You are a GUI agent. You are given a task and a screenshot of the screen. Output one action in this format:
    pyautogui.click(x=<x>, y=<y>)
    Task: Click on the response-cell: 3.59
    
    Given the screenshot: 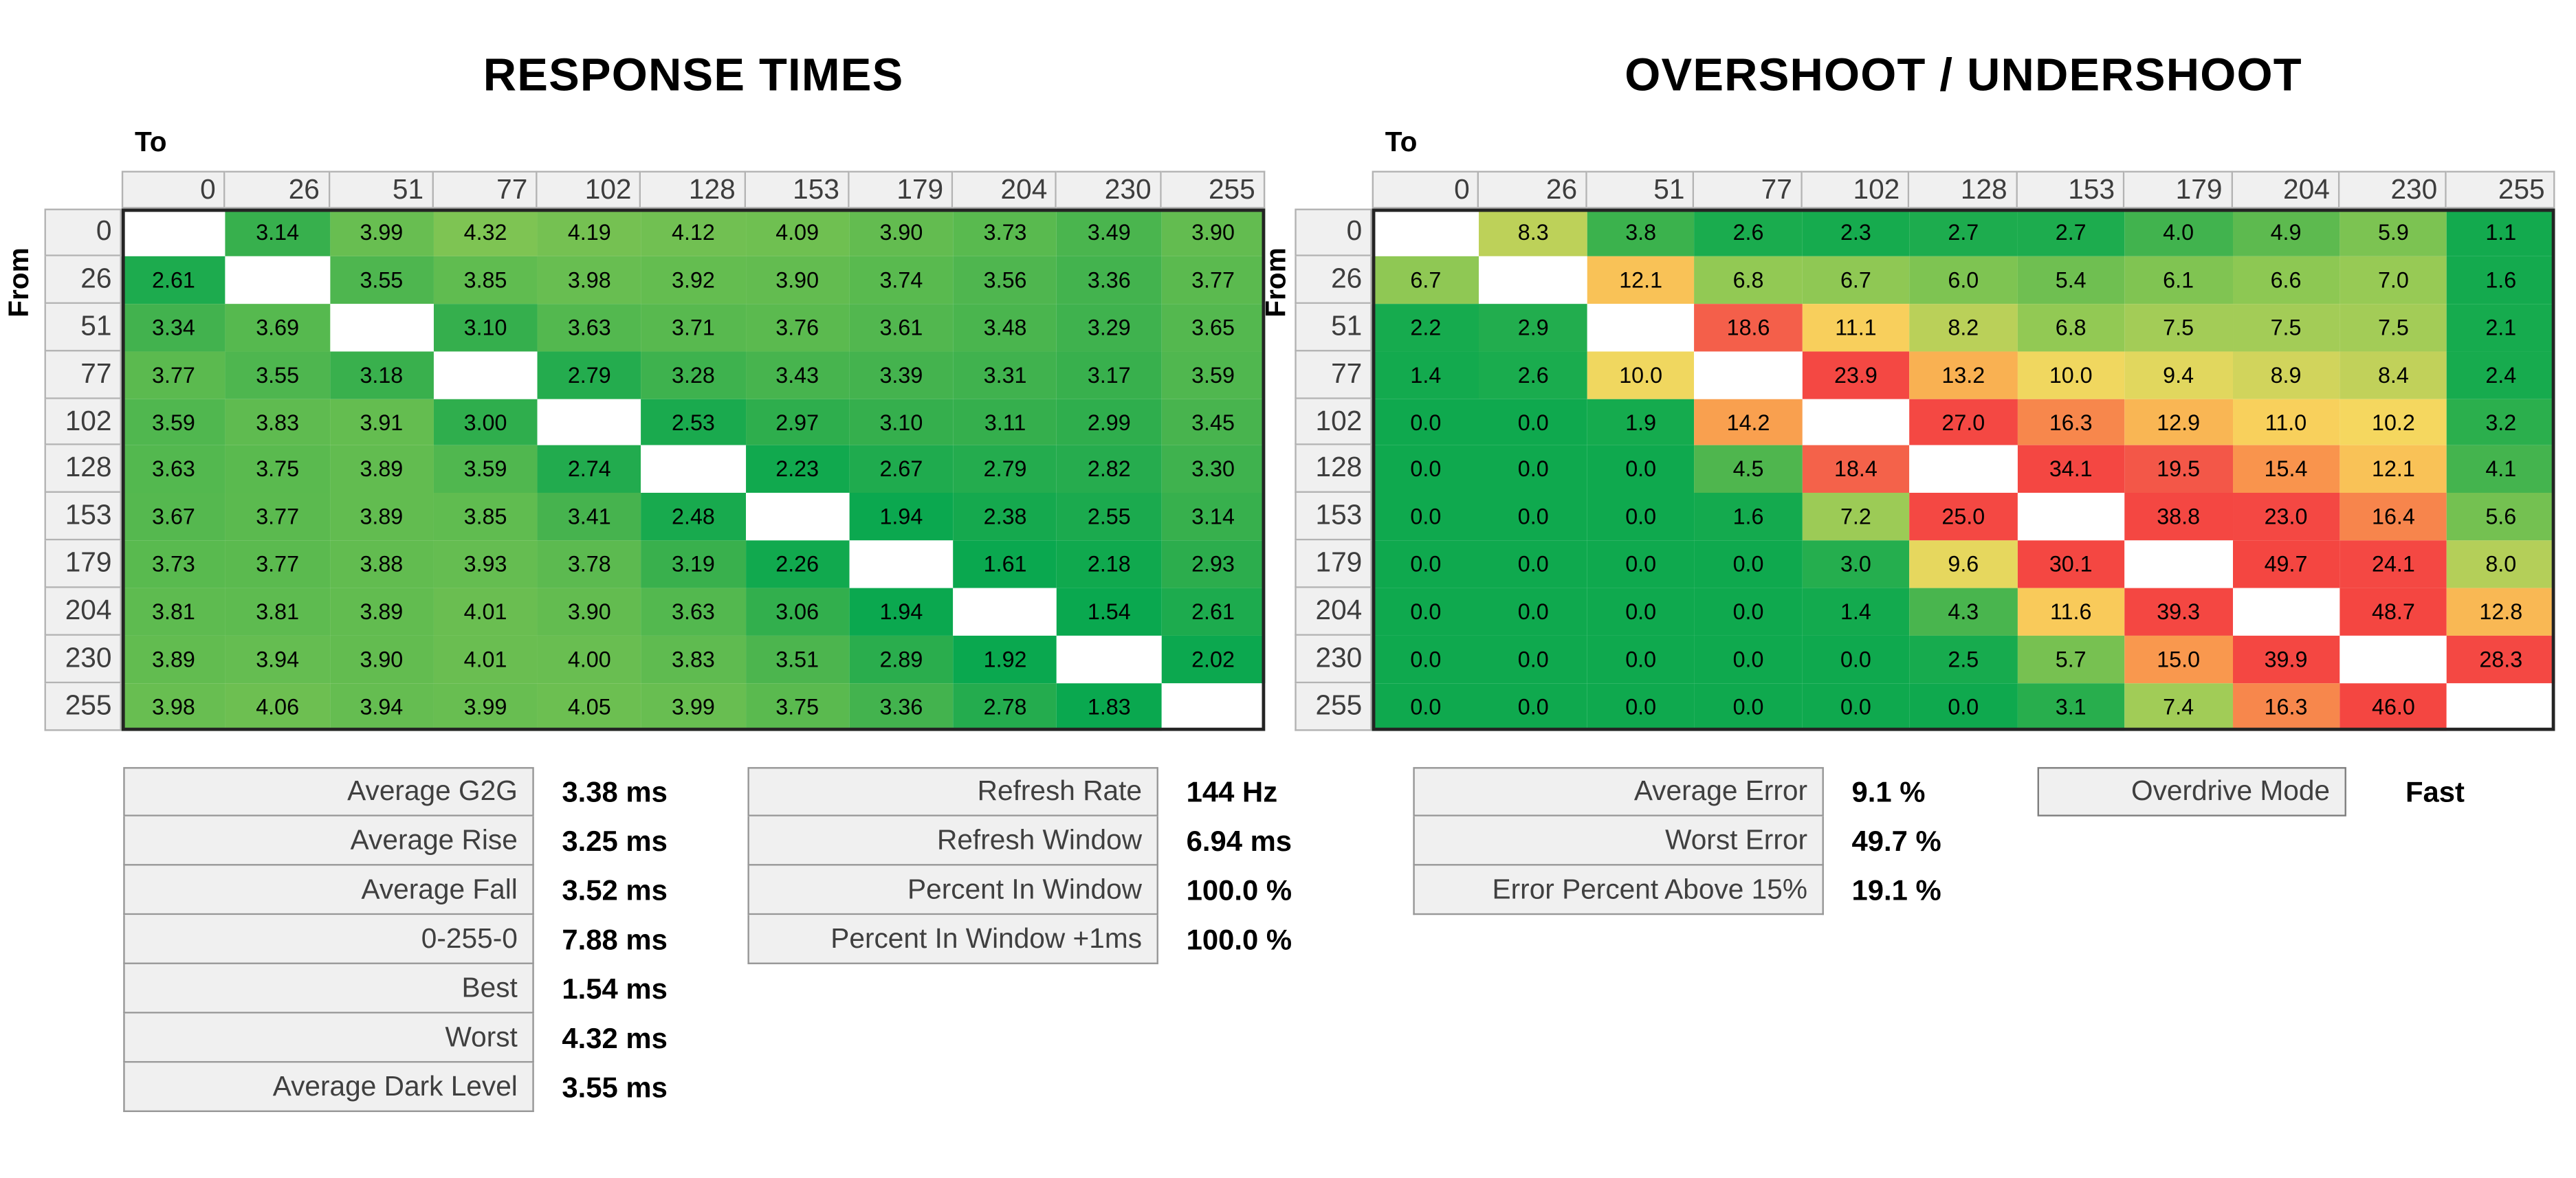 What is the action you would take?
    pyautogui.click(x=173, y=422)
    